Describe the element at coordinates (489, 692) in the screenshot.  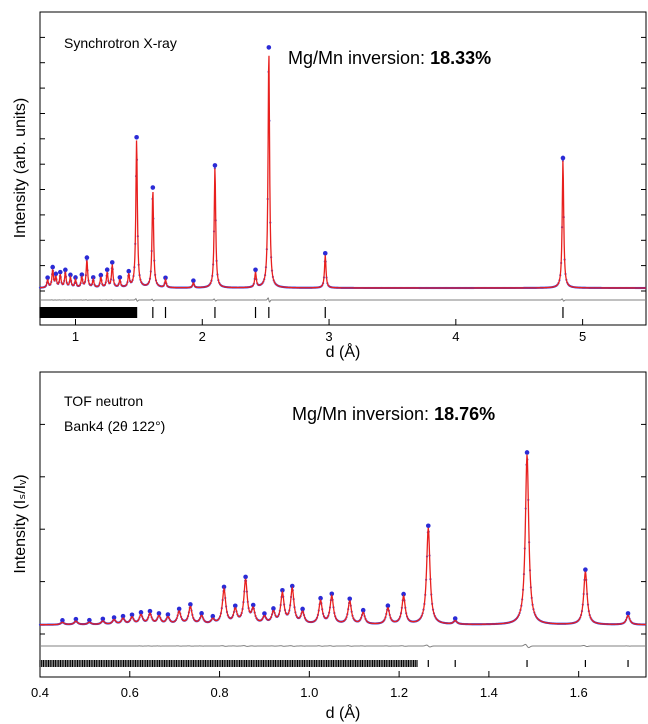
I see `x-tick-label: 1.4` at that location.